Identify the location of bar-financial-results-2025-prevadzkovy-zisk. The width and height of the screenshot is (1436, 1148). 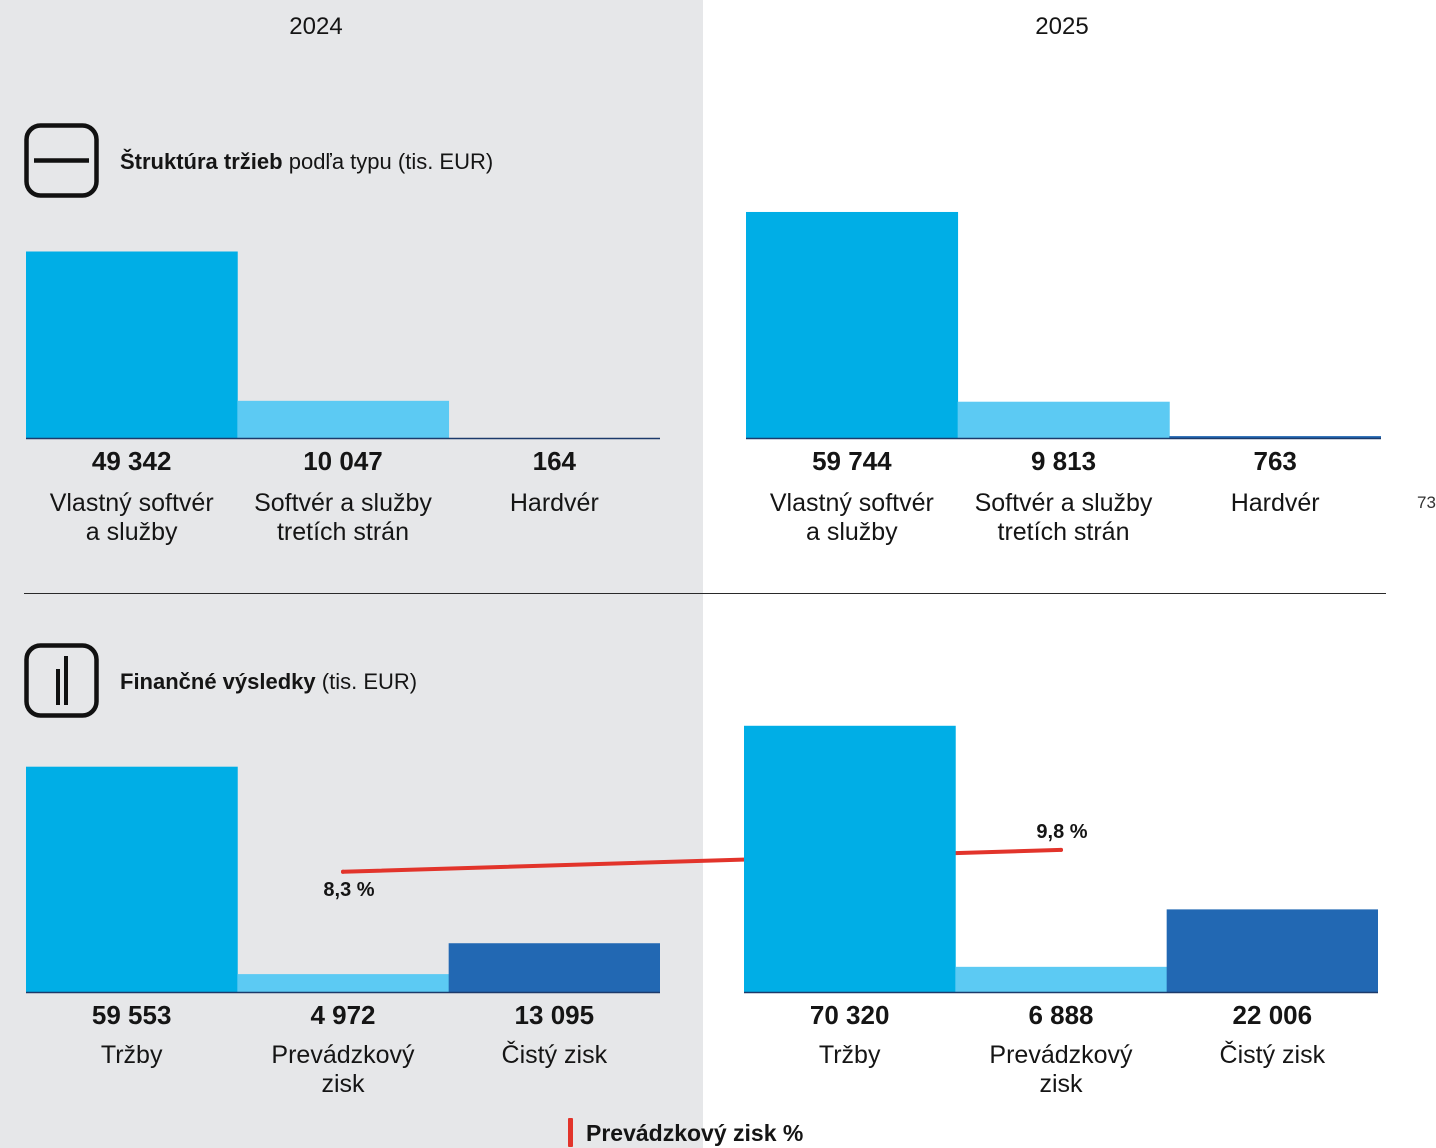
(1061, 979).